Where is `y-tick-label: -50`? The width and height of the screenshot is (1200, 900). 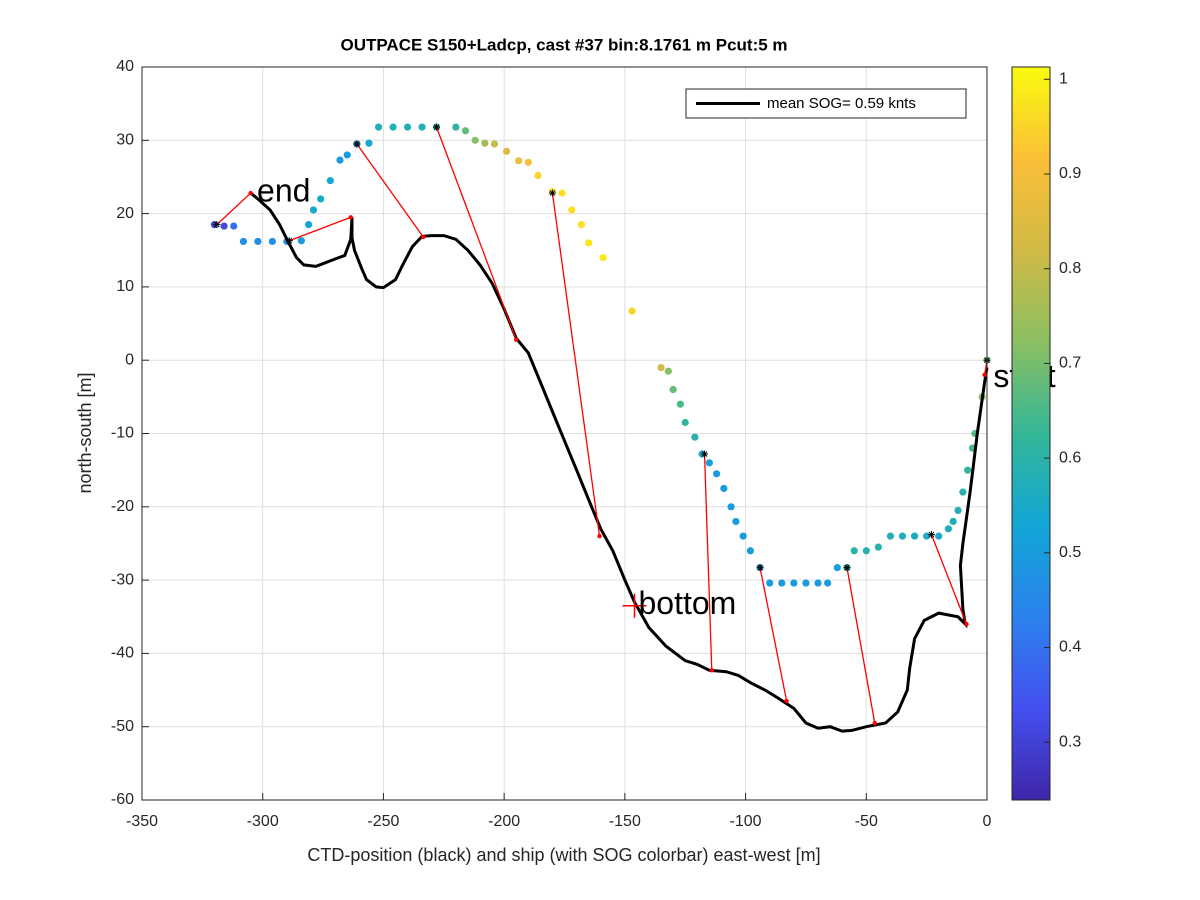
y-tick-label: -50 is located at coordinates (122, 726).